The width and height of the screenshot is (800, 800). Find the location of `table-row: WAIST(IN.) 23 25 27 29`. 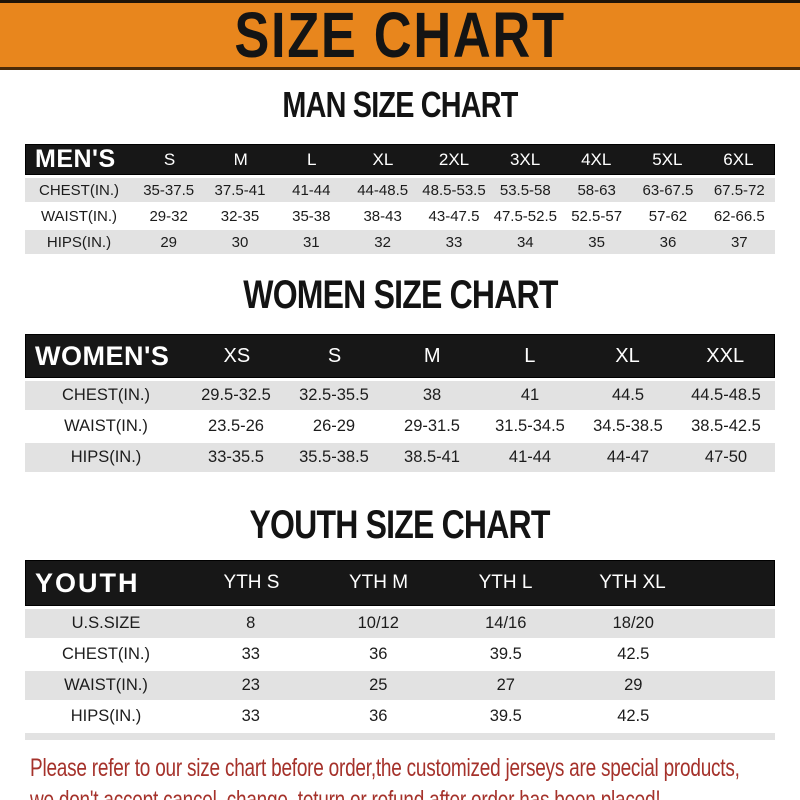

table-row: WAIST(IN.) 23 25 27 29 is located at coordinates (400, 685).